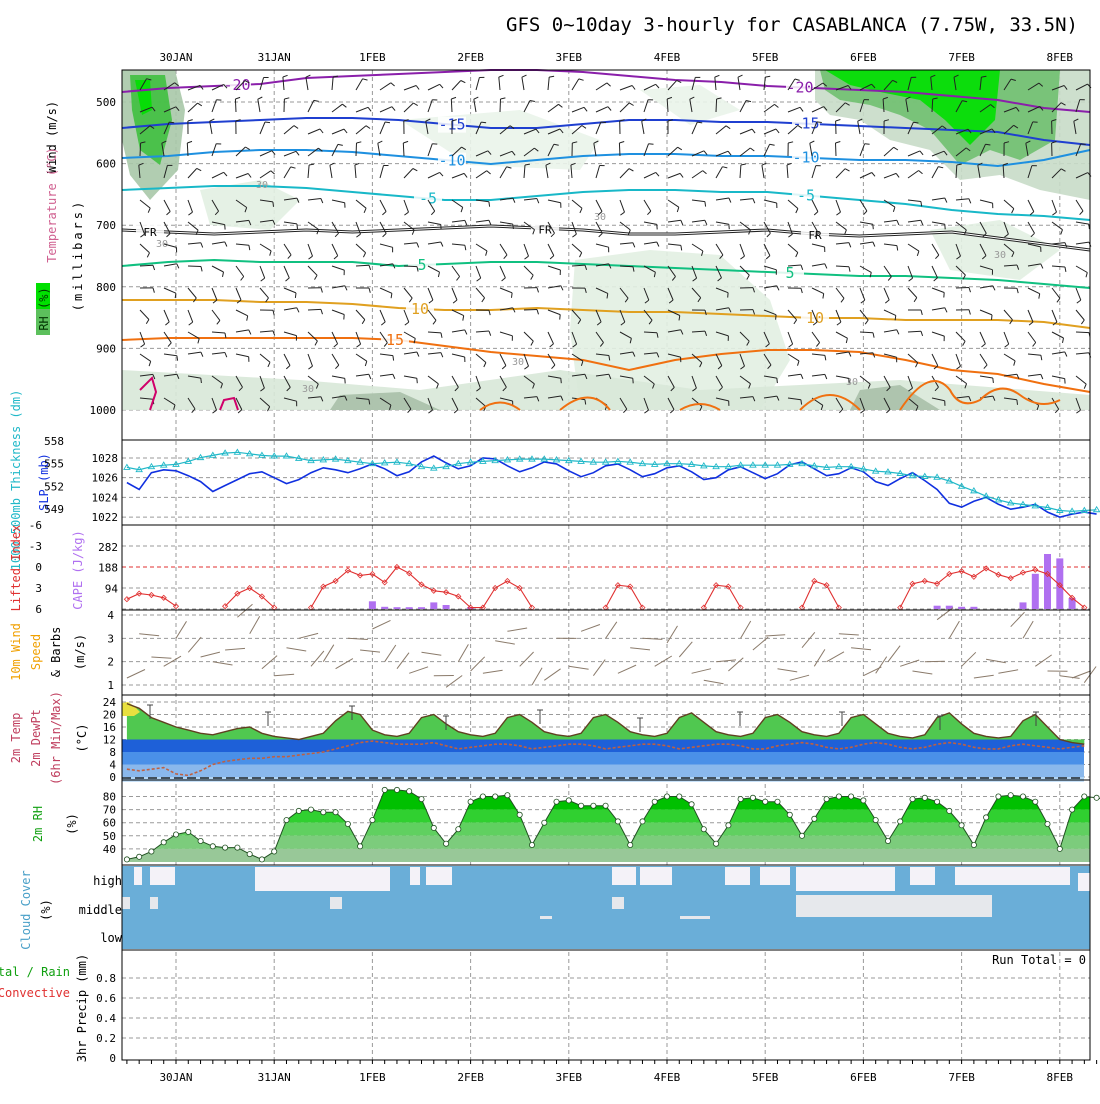 The image size is (1100, 1104). Describe the element at coordinates (35, 972) in the screenshot. I see `label-precip-a: Total / Rain` at that location.